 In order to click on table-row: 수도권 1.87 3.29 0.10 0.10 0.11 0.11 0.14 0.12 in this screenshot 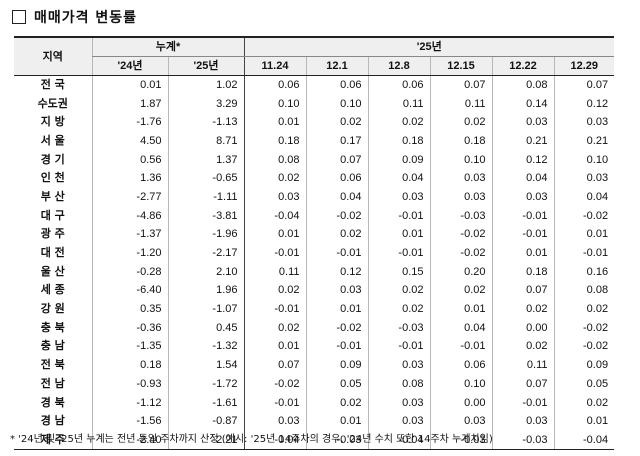, I will do `click(314, 103)`.